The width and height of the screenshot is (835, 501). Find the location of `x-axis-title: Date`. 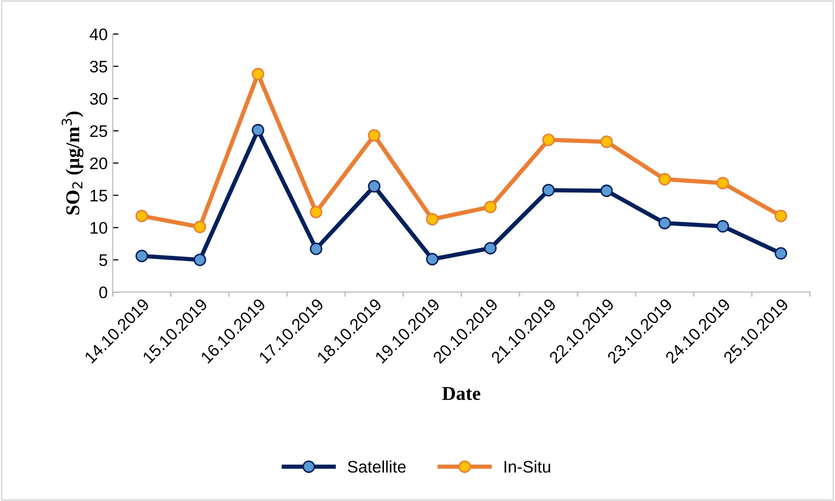

x-axis-title: Date is located at coordinates (461, 393).